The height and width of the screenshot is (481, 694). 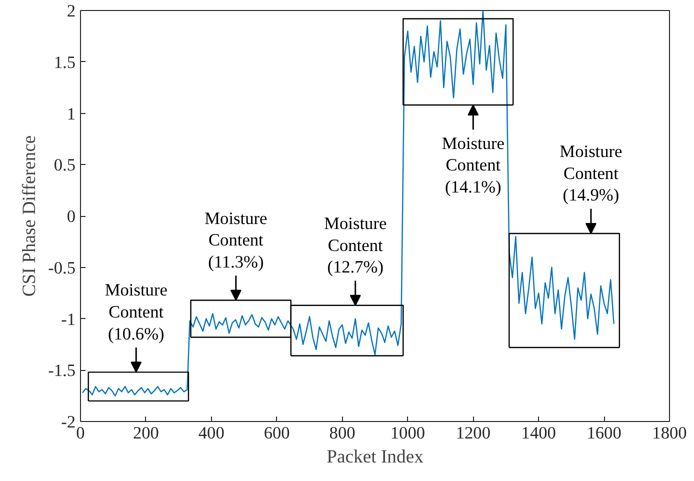 I want to click on x-tick-label: 1600, so click(x=604, y=433).